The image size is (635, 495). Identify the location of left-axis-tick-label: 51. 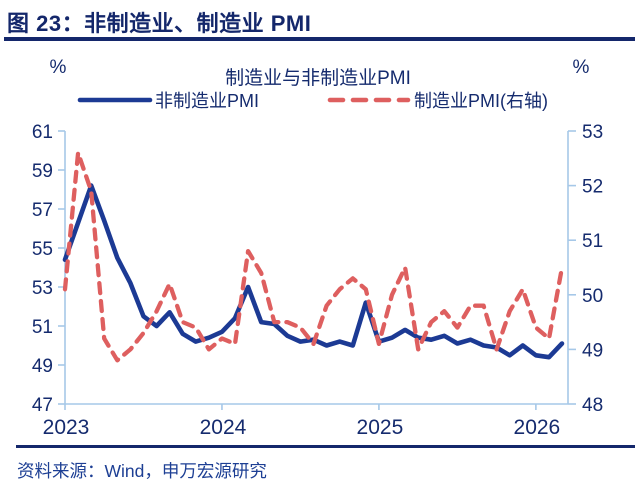
(42, 327).